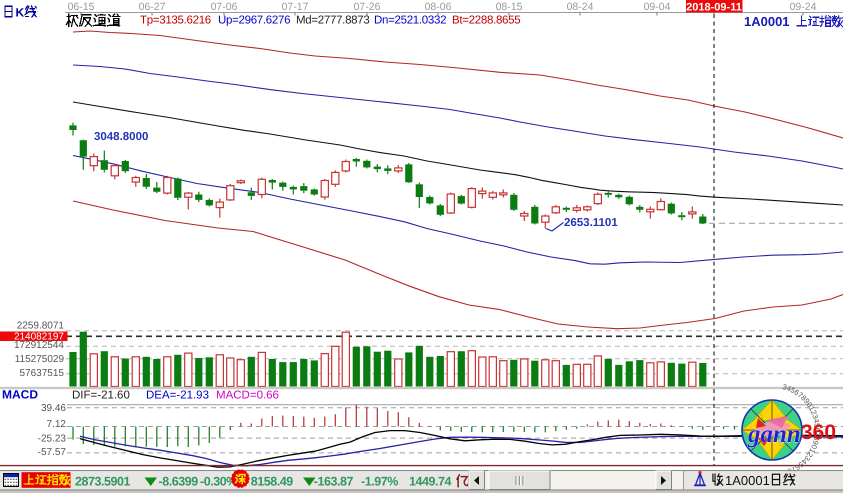 The height and width of the screenshot is (493, 843). I want to click on svg-text: 08-06, so click(438, 7).